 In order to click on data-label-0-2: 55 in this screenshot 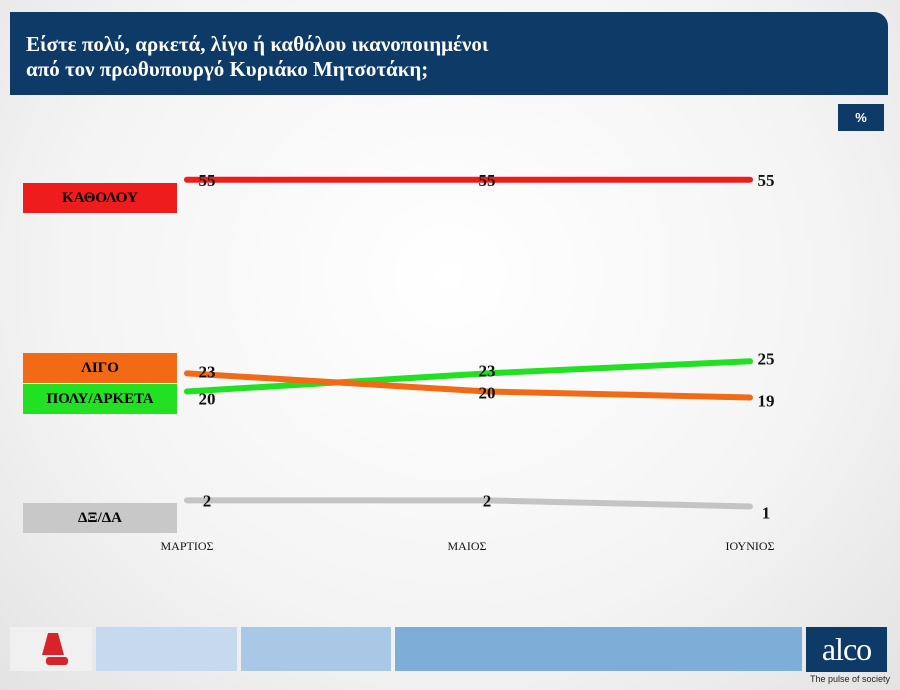, I will do `click(766, 180)`.